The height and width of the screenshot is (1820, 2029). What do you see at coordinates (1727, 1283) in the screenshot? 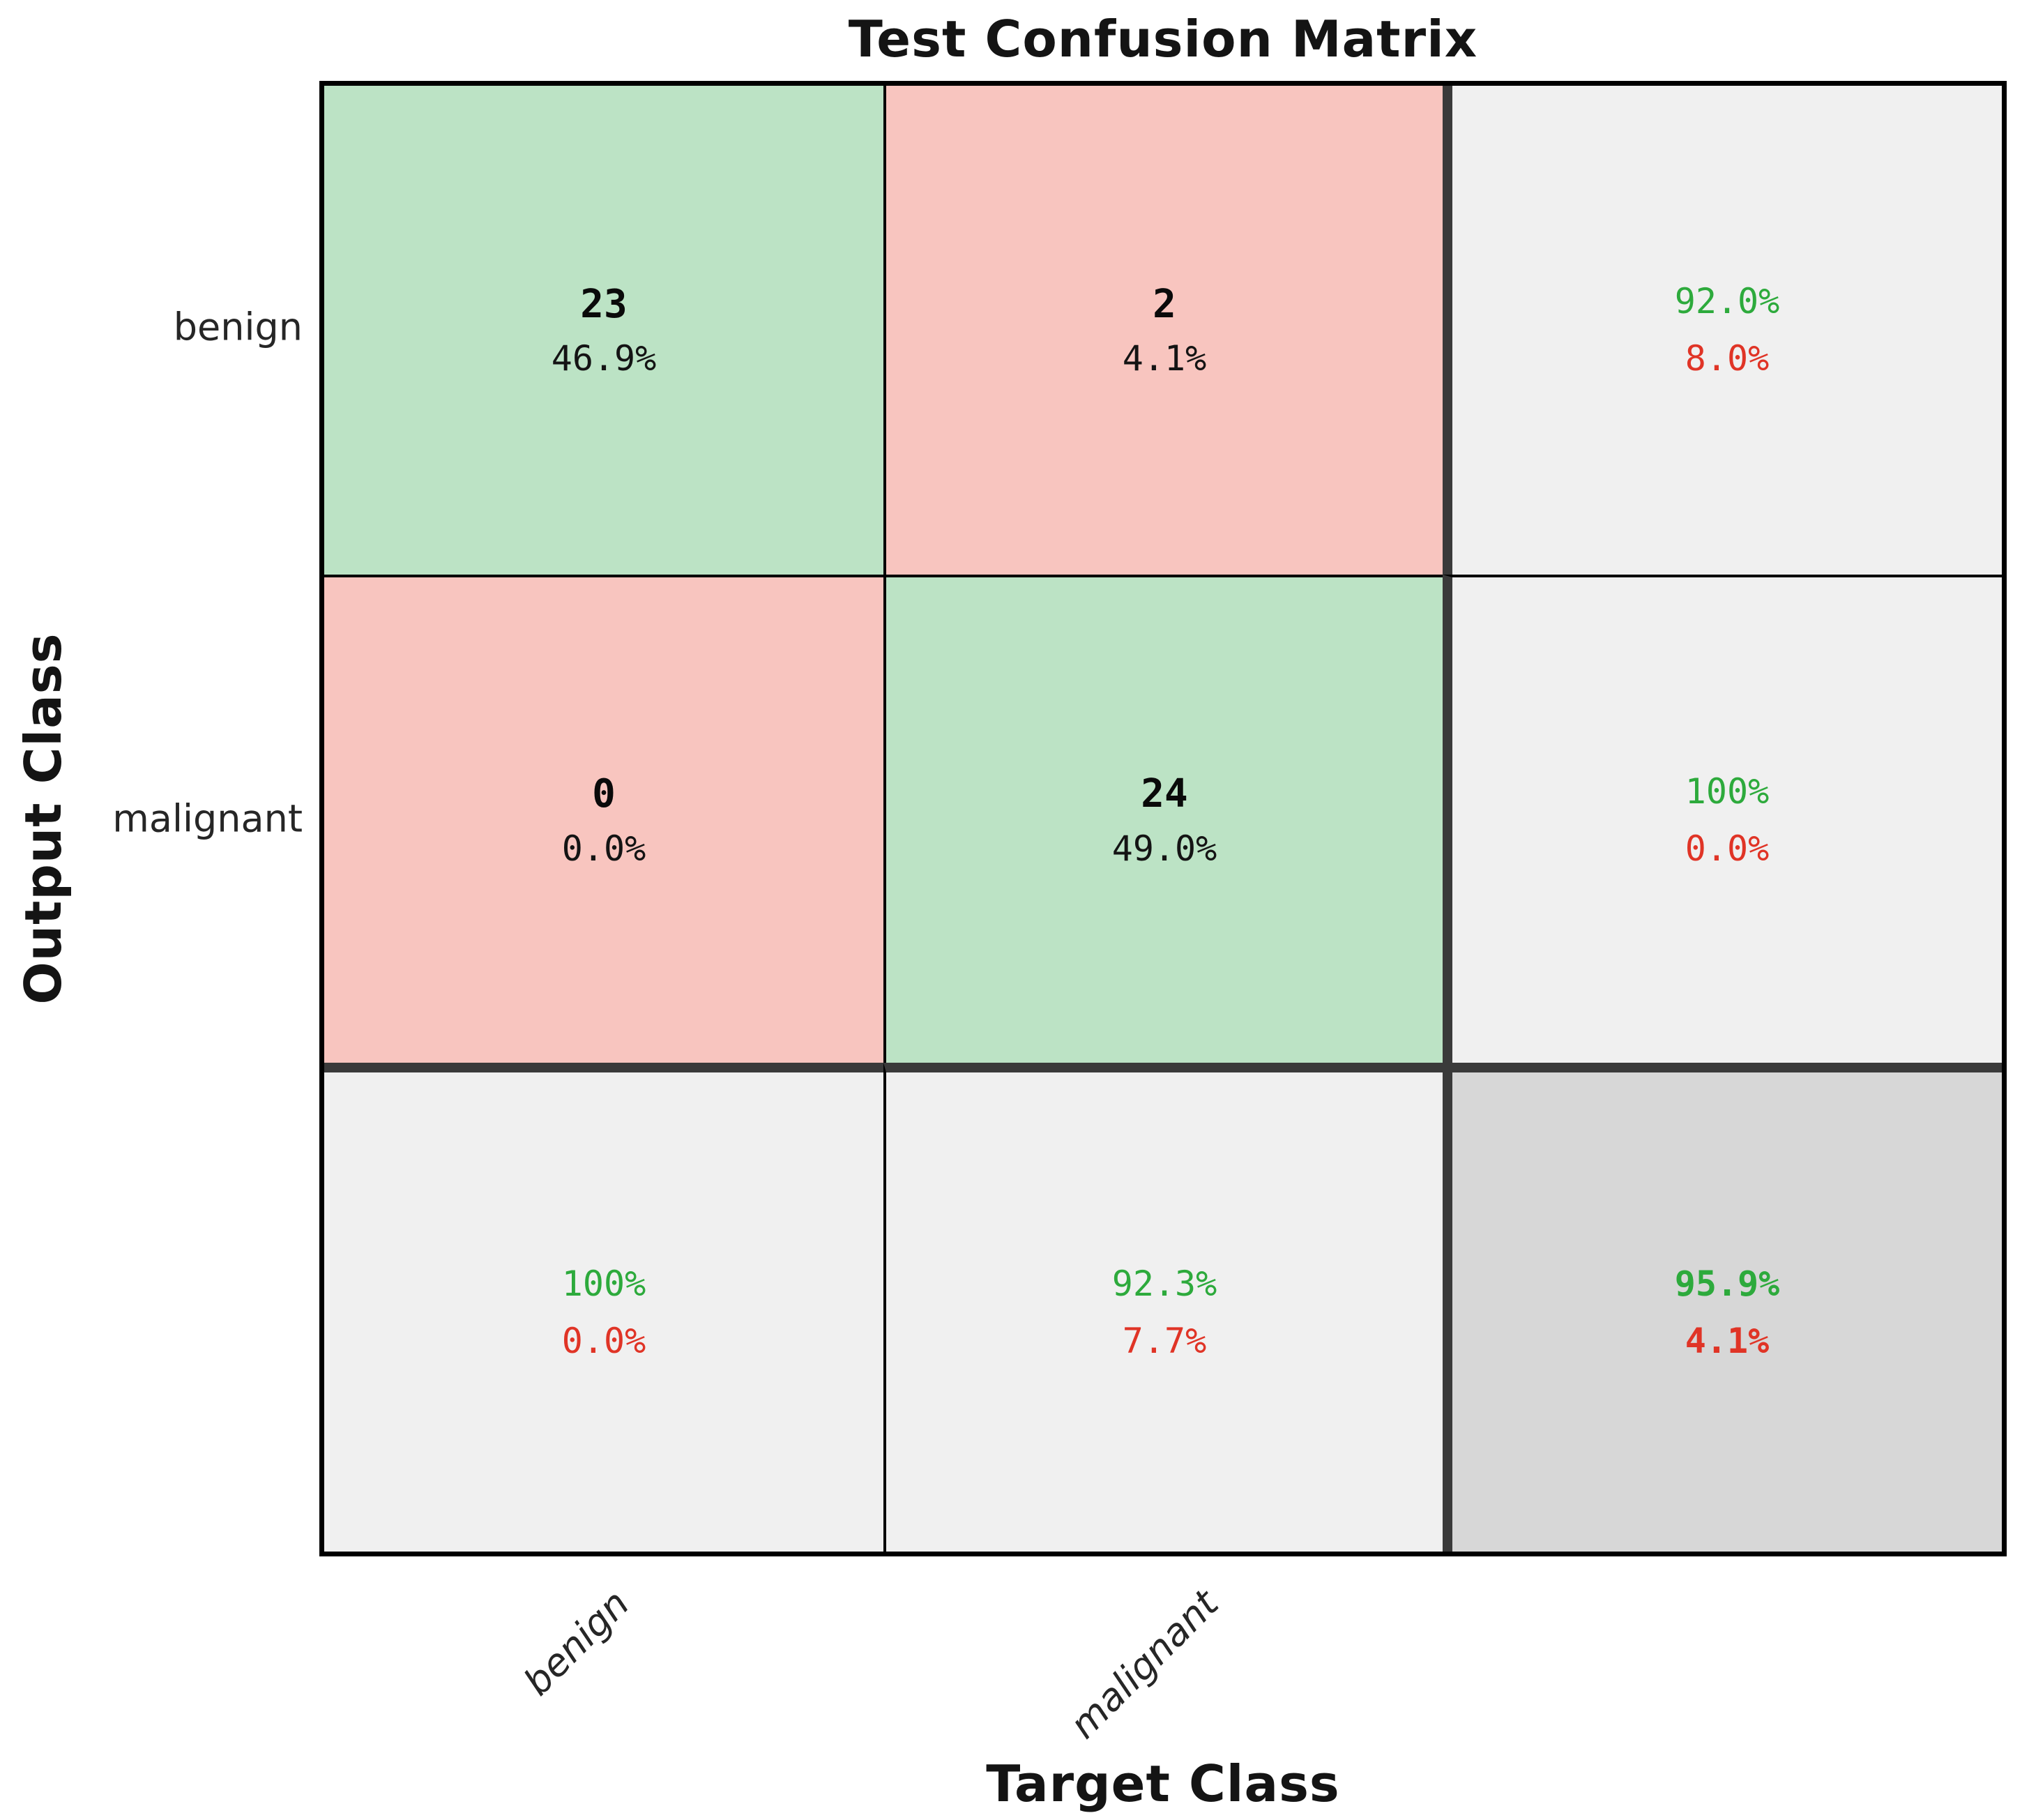
I see `overall-accuracy-percent: 95.9%` at bounding box center [1727, 1283].